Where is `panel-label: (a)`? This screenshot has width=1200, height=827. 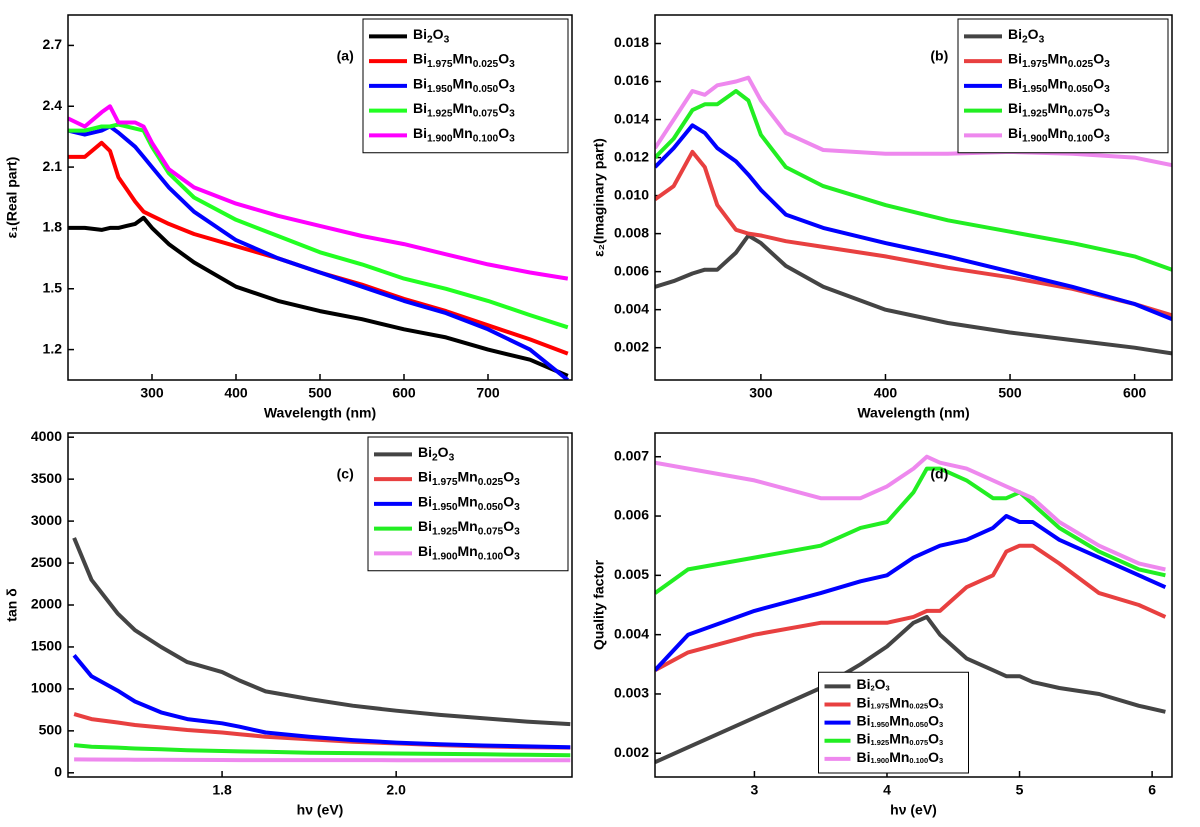
panel-label: (a) is located at coordinates (345, 56).